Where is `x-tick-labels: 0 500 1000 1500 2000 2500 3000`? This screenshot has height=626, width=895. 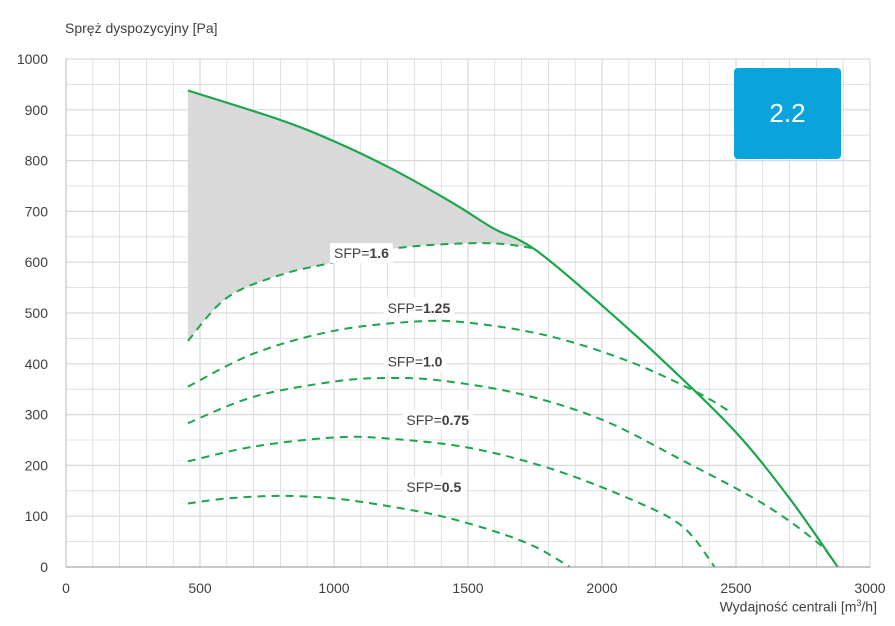
x-tick-labels: 0 500 1000 1500 2000 2500 3000 is located at coordinates (474, 588).